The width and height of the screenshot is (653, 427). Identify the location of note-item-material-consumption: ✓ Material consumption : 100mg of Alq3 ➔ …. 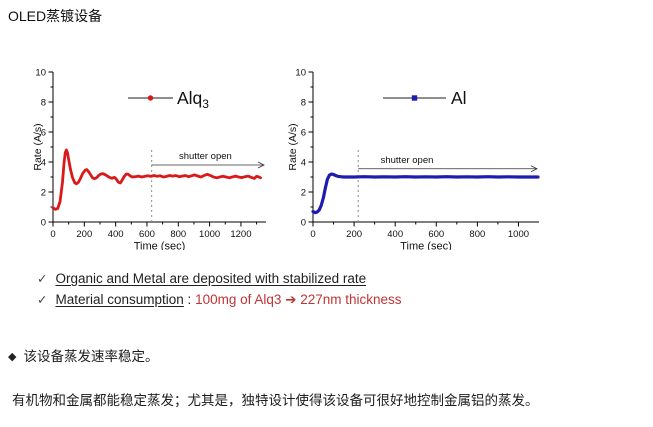
(219, 300).